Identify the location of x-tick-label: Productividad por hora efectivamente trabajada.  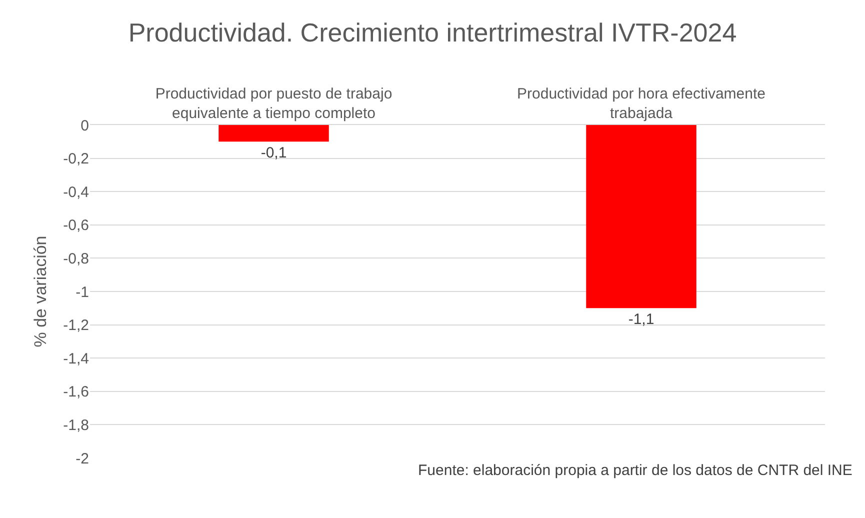
(641, 104).